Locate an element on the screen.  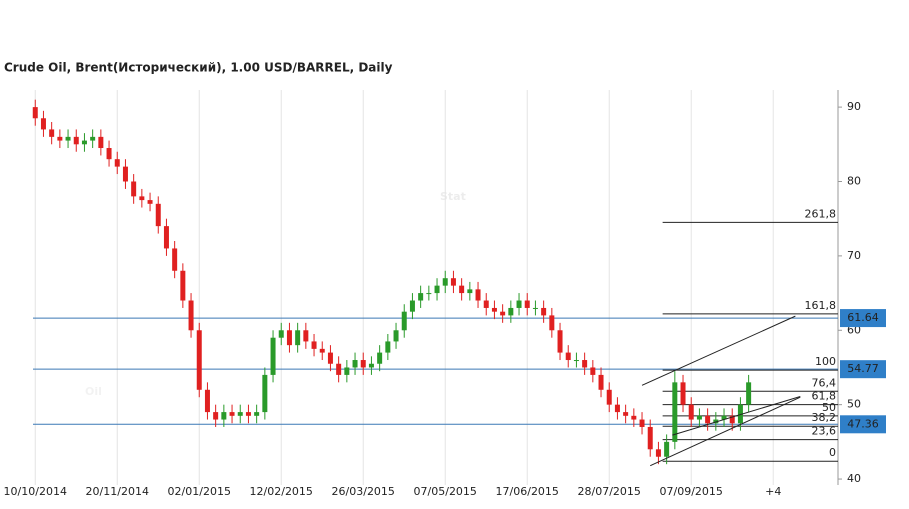
x-tick-label: +4 is located at coordinates (773, 491).